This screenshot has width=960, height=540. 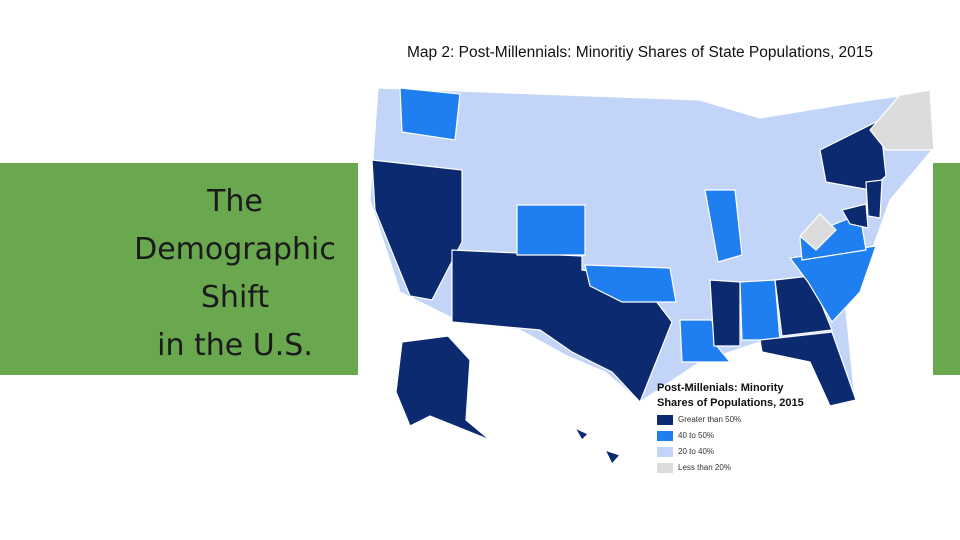 I want to click on legend-label: 20 to 40%, so click(x=696, y=451).